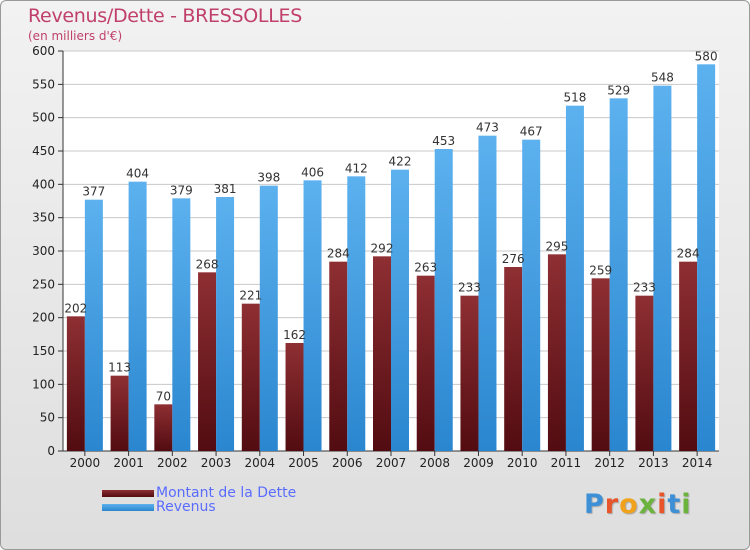 The height and width of the screenshot is (550, 750). I want to click on bar-debt-2004, so click(250, 377).